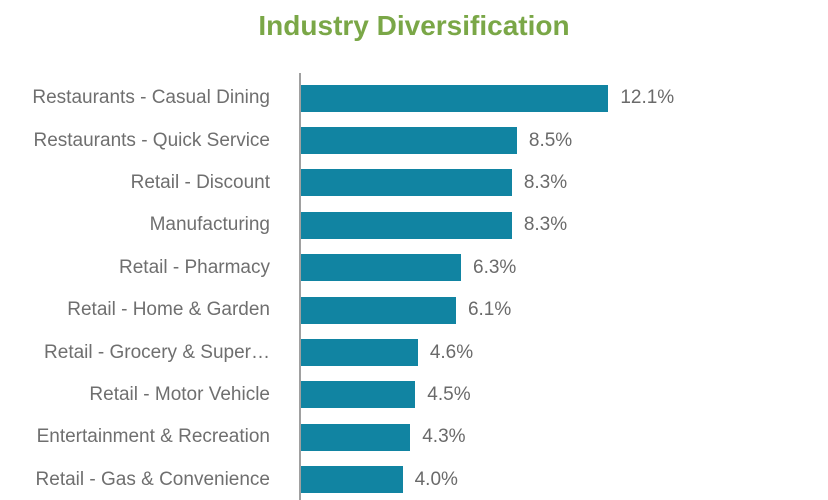 The height and width of the screenshot is (500, 828). I want to click on bar-row: Restaurants - Casual Dining 12.1%, so click(414, 98).